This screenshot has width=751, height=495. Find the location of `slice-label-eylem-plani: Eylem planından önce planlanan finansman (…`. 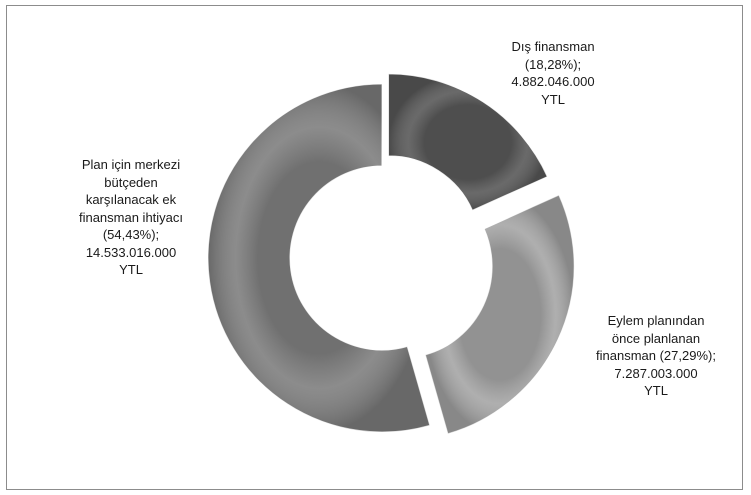

slice-label-eylem-plani: Eylem planından önce planlanan finansman (… is located at coordinates (656, 356).